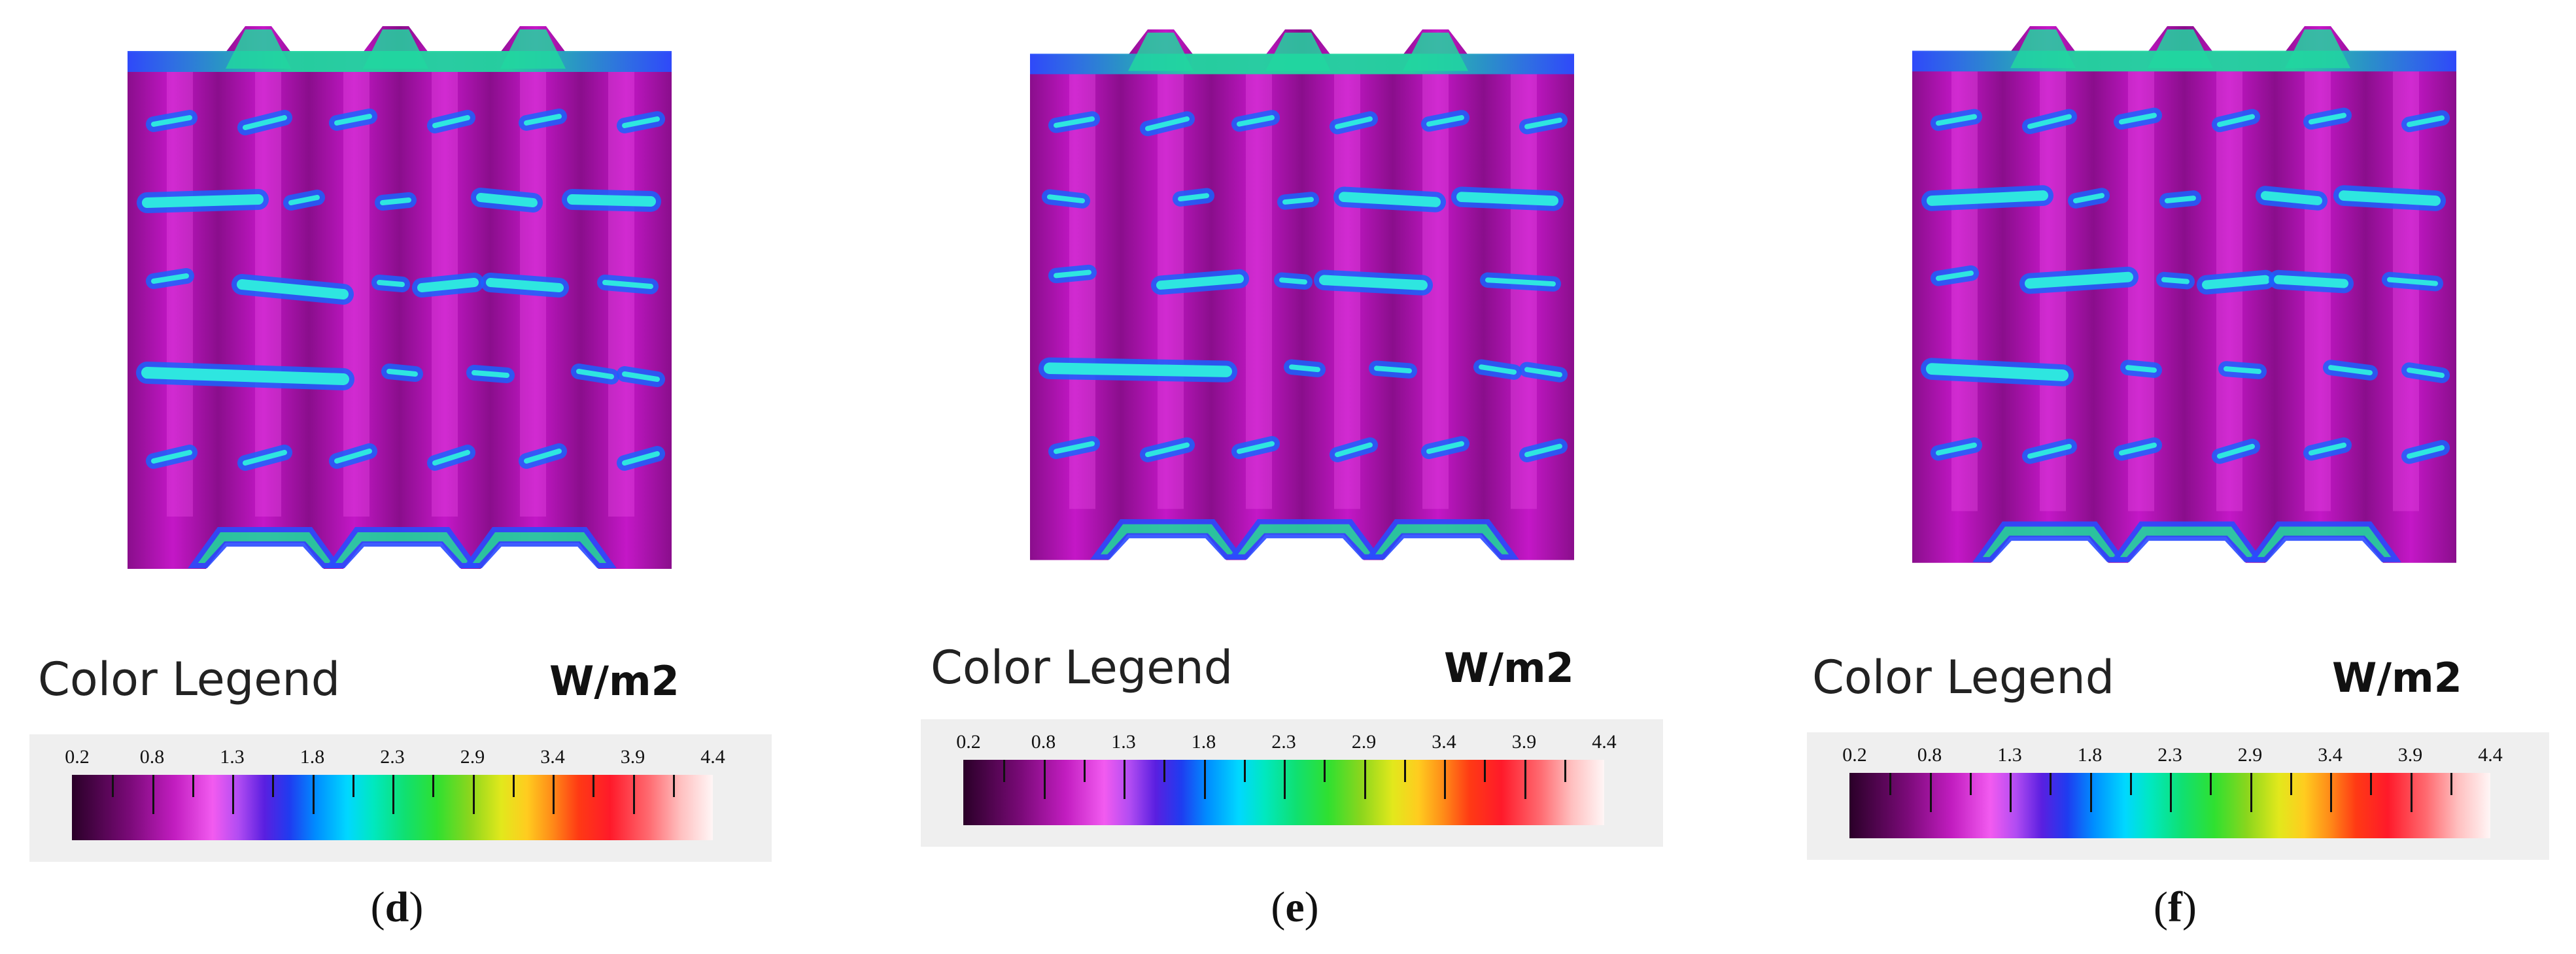  Describe the element at coordinates (1964, 678) in the screenshot. I see `legend-title-f: Color Legend` at that location.